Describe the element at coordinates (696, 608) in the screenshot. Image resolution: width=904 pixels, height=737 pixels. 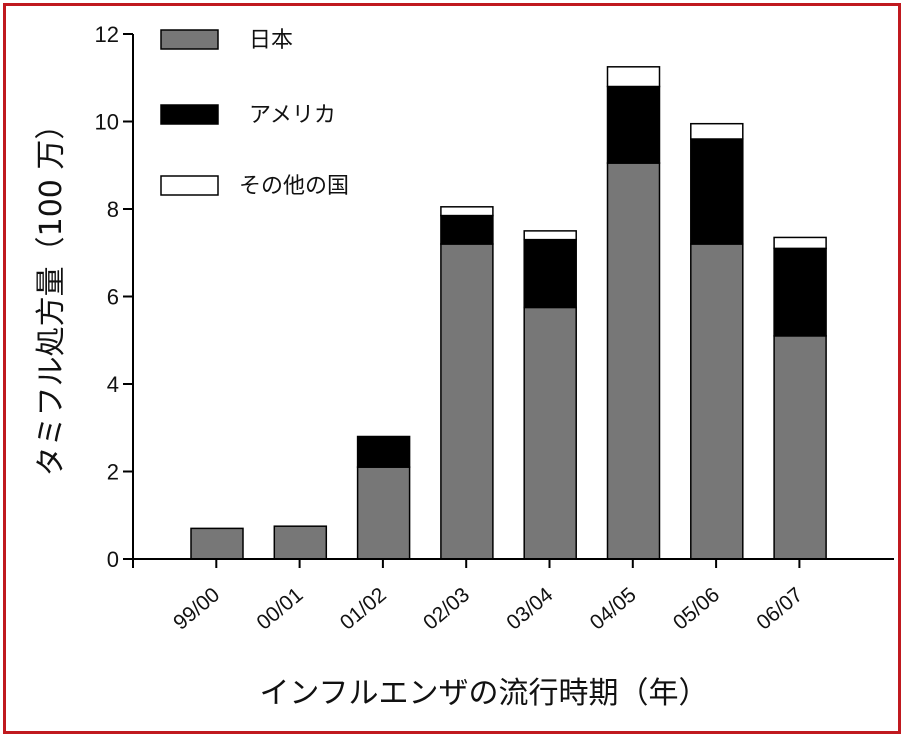
I see `x-tick-label: 05/06` at that location.